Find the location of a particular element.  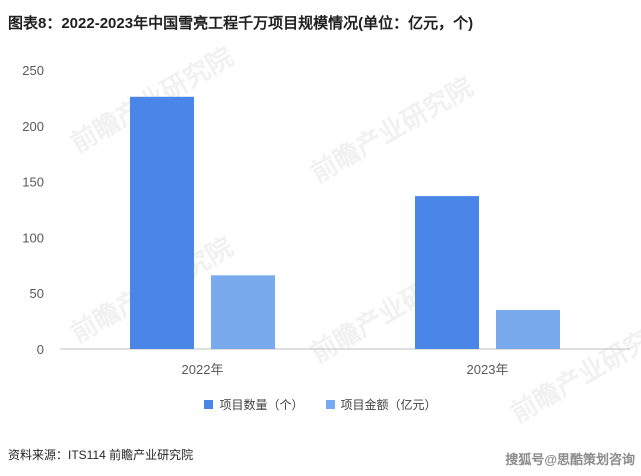

y-tick-label: 150 is located at coordinates (33, 182).